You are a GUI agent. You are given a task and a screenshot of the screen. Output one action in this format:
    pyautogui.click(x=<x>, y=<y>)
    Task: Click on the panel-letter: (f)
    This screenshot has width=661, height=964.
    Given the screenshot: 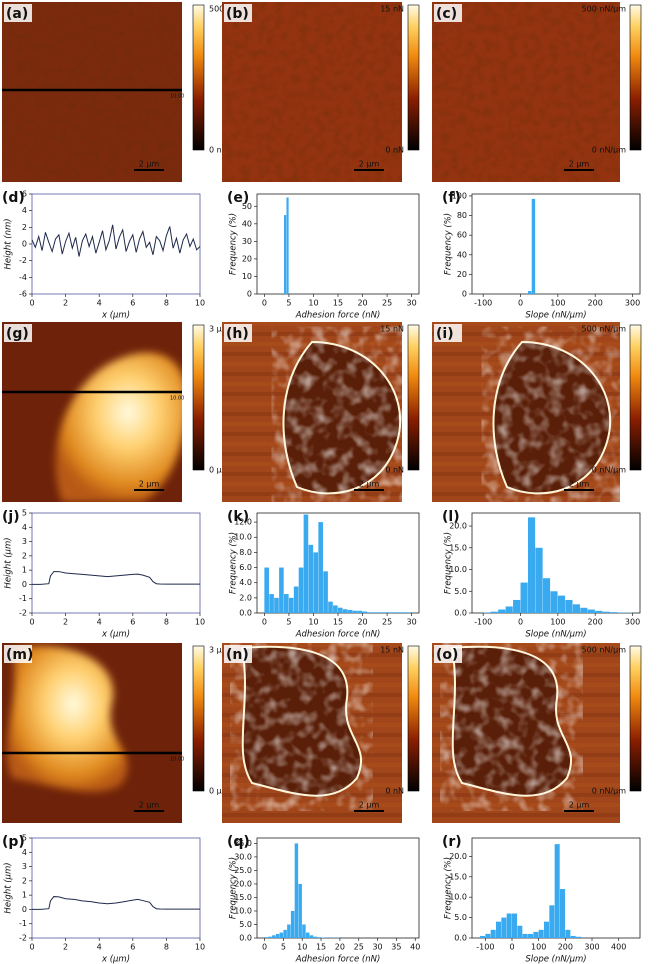 What is the action you would take?
    pyautogui.click(x=451, y=198)
    